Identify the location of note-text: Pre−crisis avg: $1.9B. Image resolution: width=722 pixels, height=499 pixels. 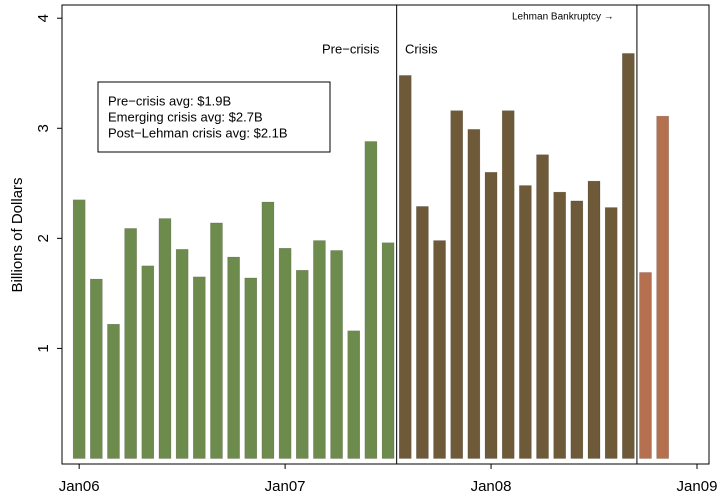
(169, 100).